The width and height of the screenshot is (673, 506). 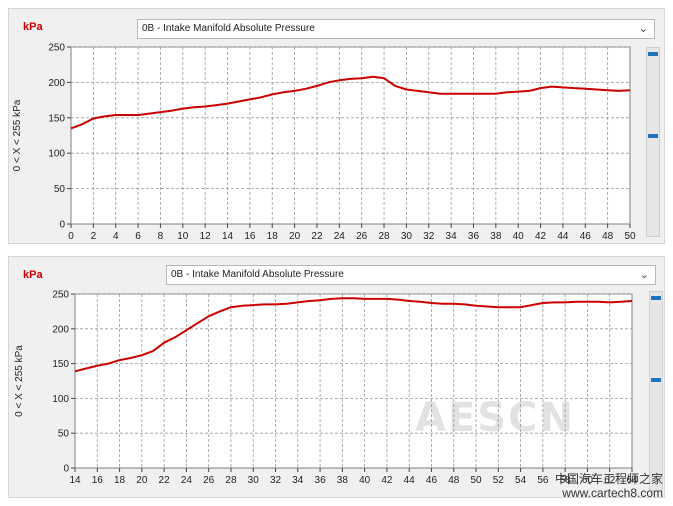 What do you see at coordinates (521, 480) in the screenshot?
I see `x-tick-label: 54` at bounding box center [521, 480].